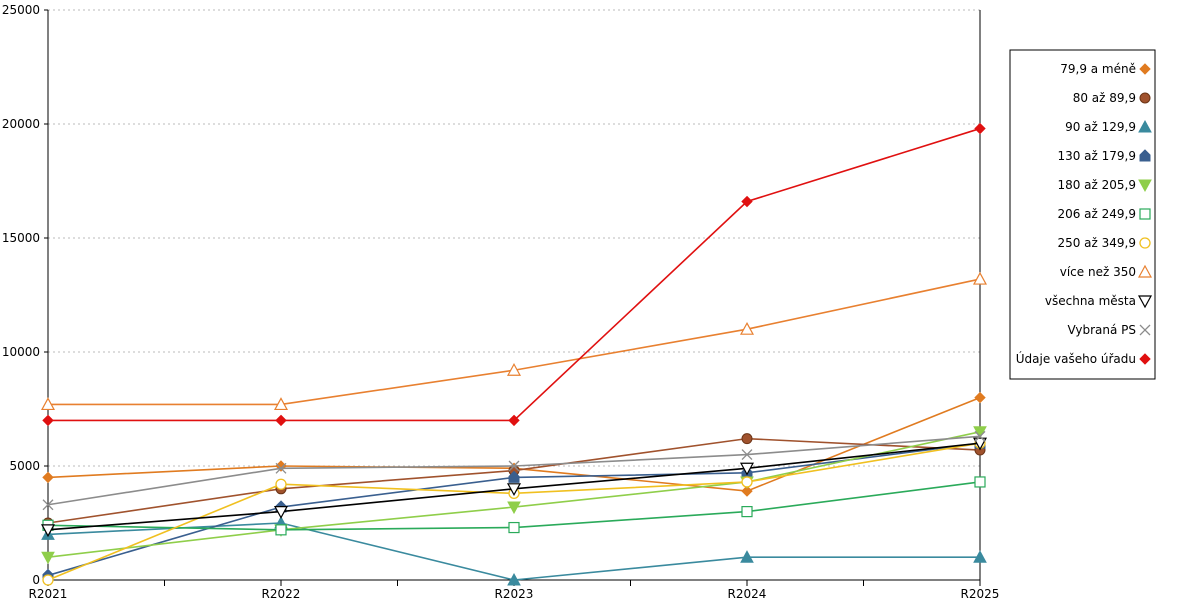 This screenshot has height=600, width=1200. I want to click on legend-box, so click(1082, 214).